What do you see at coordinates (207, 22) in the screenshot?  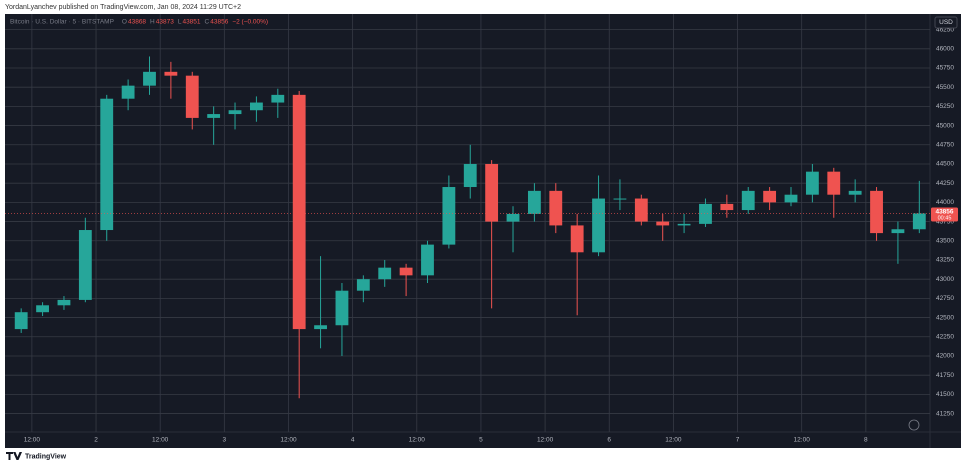 I see `legend-key: C` at bounding box center [207, 22].